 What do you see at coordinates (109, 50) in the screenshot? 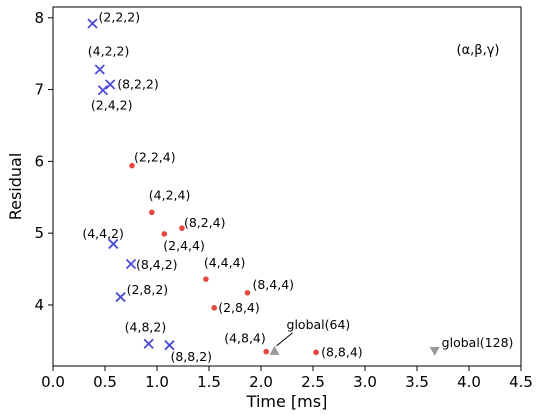
I see `point-label: (4,2,2)` at bounding box center [109, 50].